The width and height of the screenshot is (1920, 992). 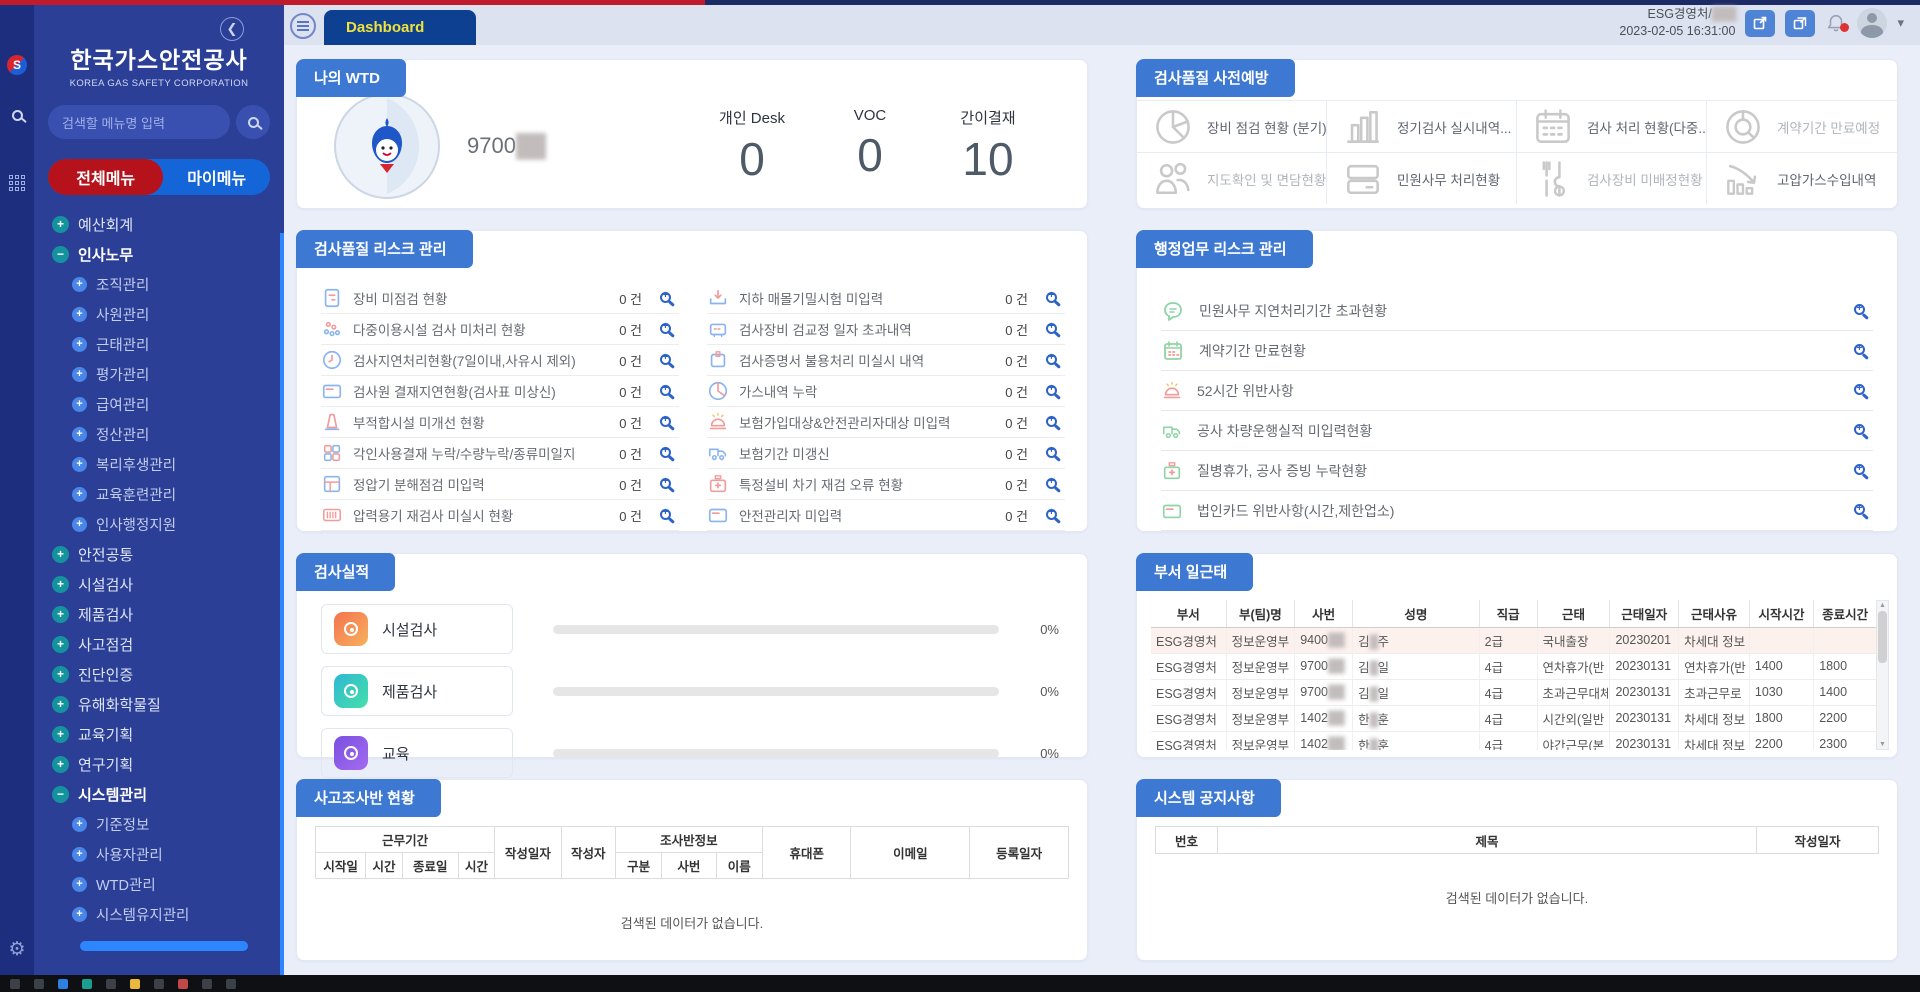 I want to click on open-popup-button, so click(x=1800, y=23).